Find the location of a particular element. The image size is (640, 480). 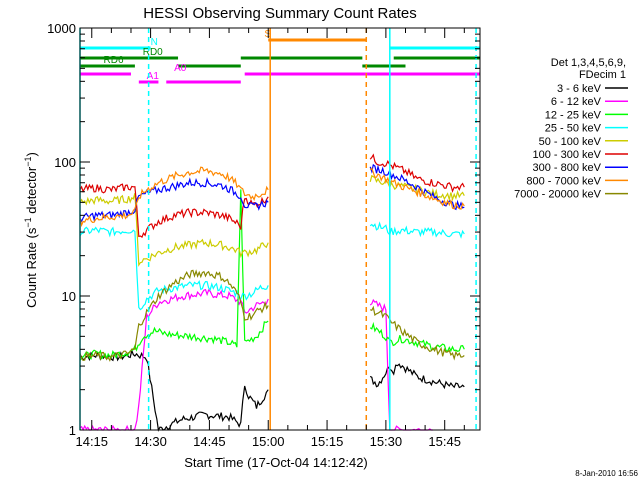

y-axis-label: Count Rate (s−1 detector−1) is located at coordinates (31, 230).